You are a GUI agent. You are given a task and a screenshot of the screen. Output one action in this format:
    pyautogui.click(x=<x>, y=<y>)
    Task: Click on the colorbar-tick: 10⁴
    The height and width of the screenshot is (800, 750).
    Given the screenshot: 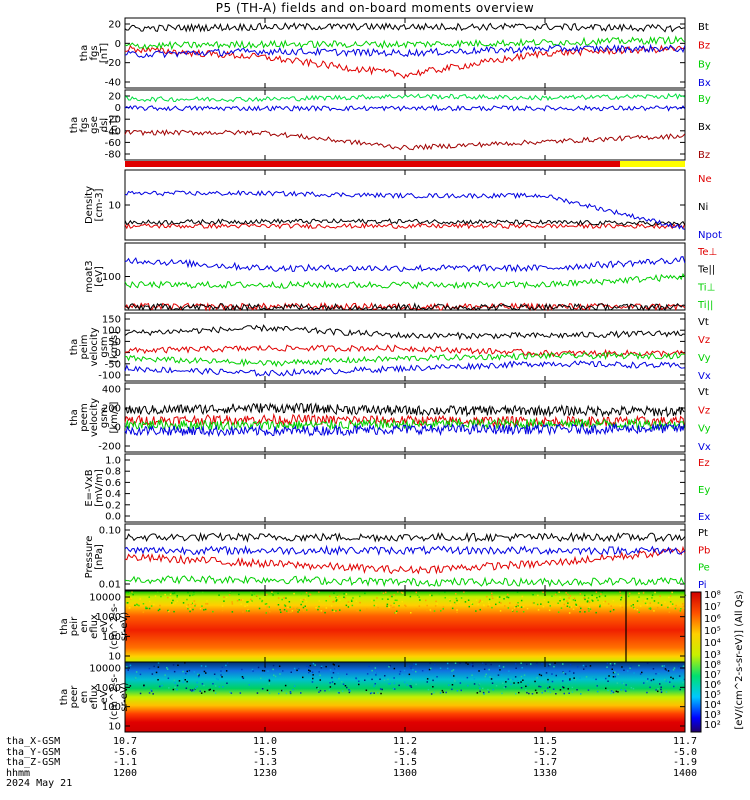 What is the action you would take?
    pyautogui.click(x=712, y=705)
    